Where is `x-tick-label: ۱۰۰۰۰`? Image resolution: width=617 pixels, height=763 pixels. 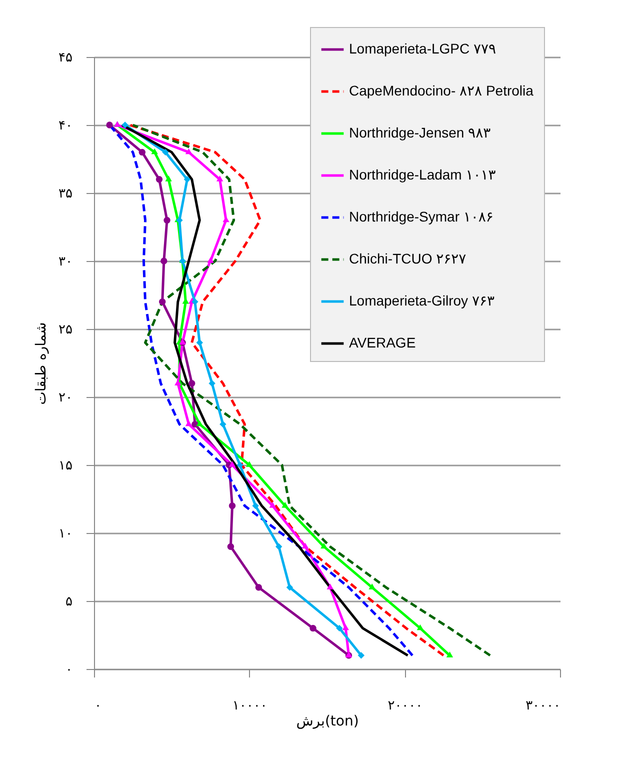 x-tick-label: ۱۰۰۰۰ is located at coordinates (250, 706).